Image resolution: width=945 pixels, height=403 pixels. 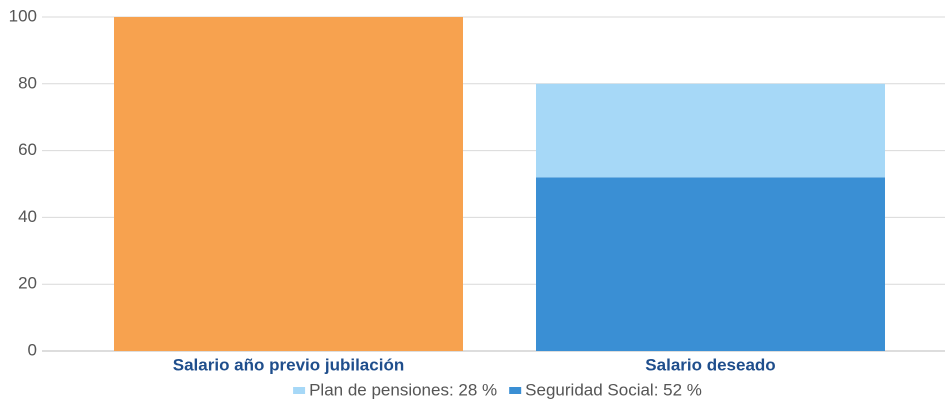 What do you see at coordinates (288, 364) in the screenshot?
I see `x-tick-label: Salario año previo jubilación` at bounding box center [288, 364].